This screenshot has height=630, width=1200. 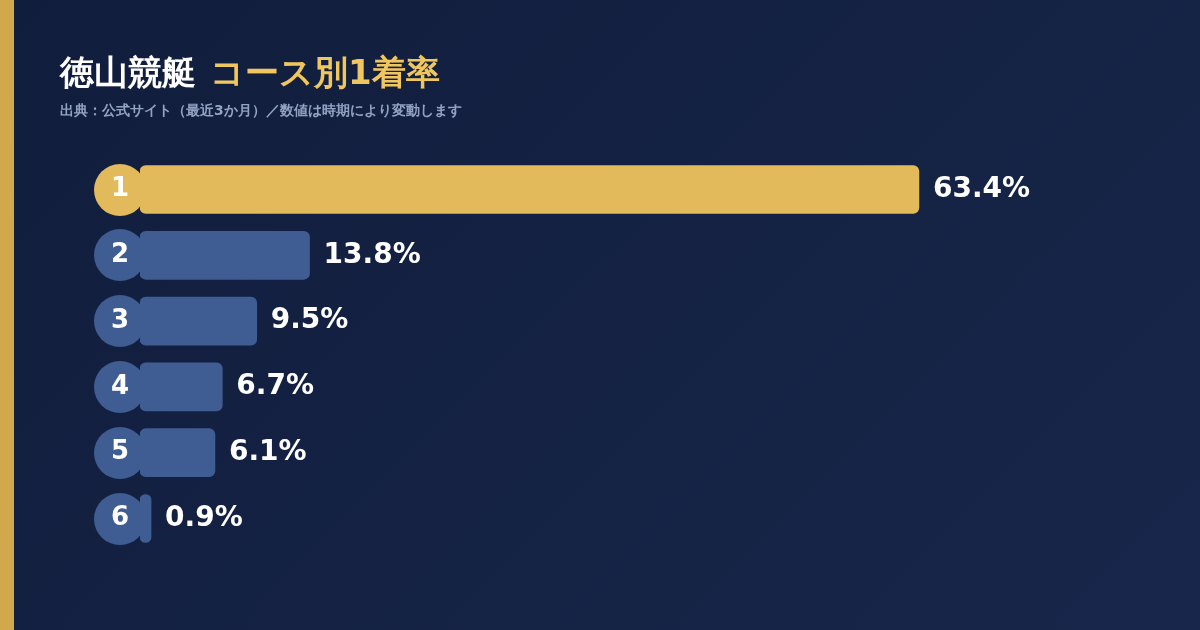 I want to click on y-tick-label: 3, so click(x=119, y=318).